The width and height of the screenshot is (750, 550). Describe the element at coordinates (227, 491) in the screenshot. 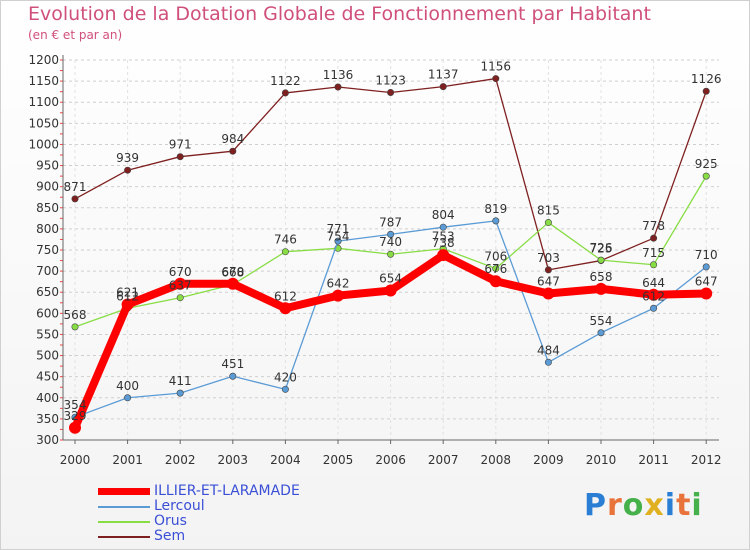

I see `legend-label: ILLIER-ET-LARAMADE` at that location.